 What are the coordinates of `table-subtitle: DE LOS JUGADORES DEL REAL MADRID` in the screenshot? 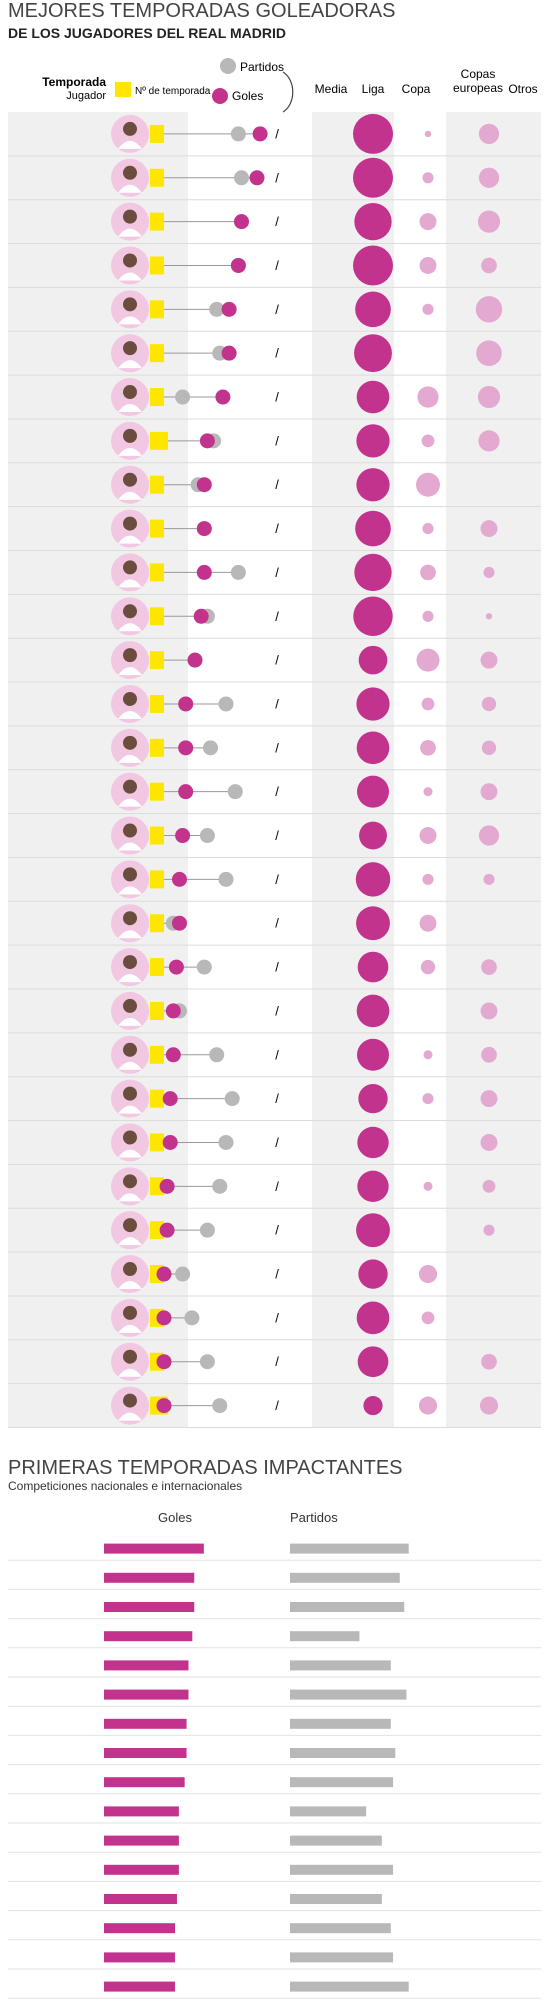 It's located at (147, 33).